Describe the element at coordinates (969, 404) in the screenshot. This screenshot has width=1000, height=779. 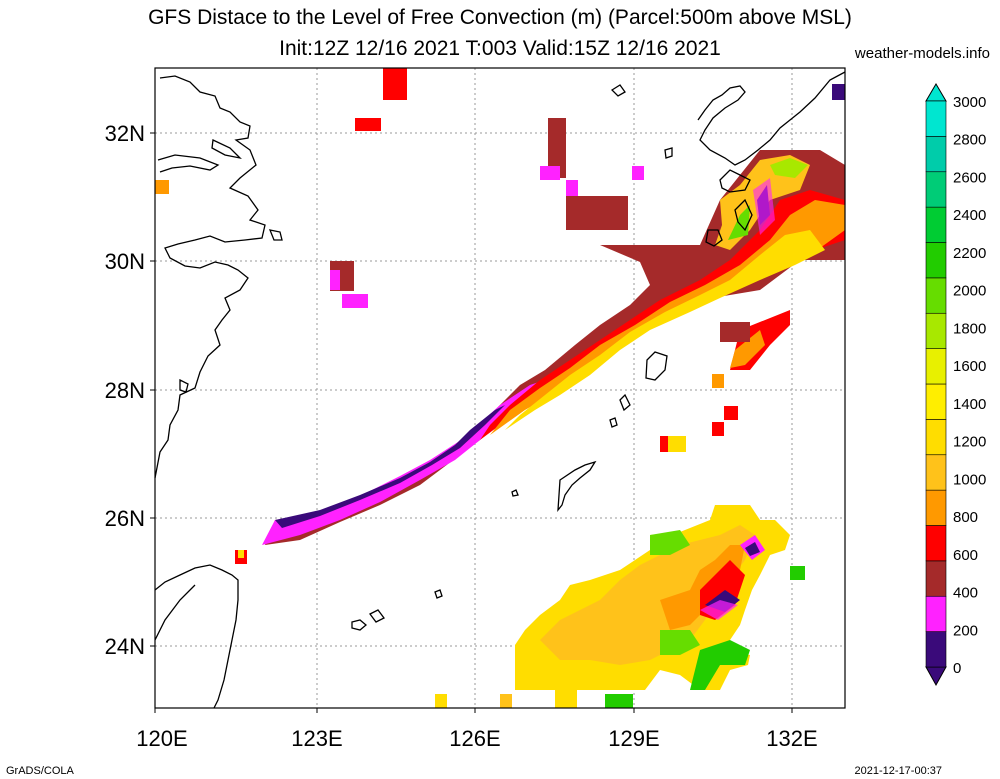
I see `colorbar-label: 1400` at that location.